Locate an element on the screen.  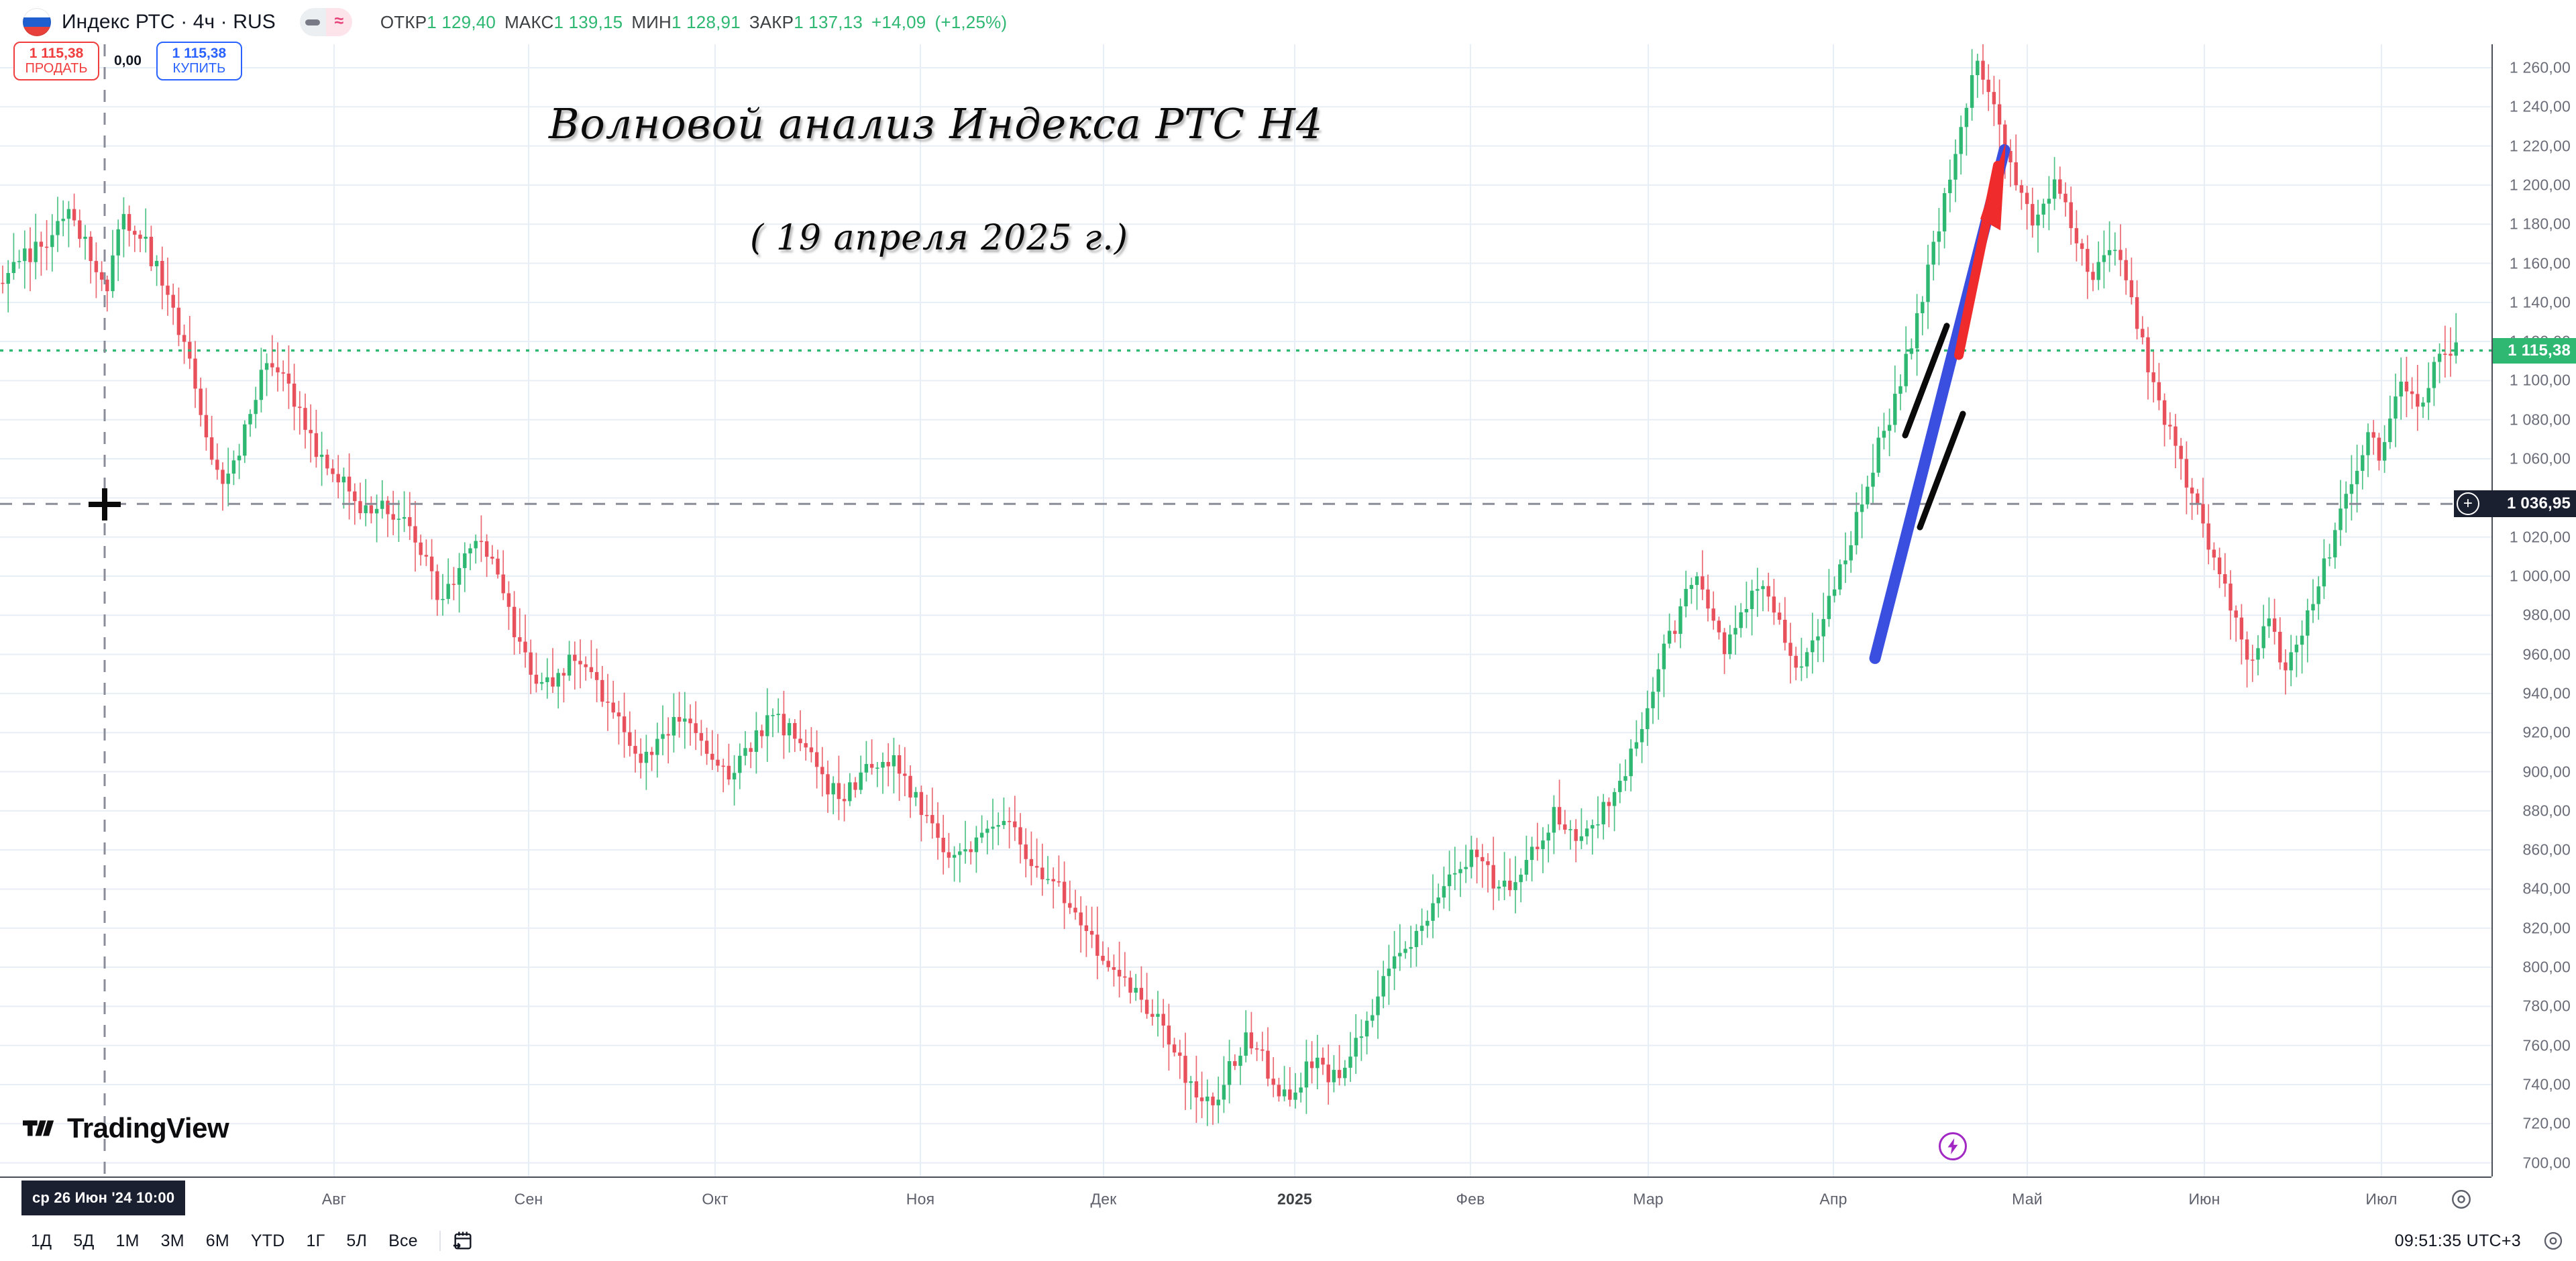
price-axis-tick: 1 180,00 is located at coordinates (2540, 224).